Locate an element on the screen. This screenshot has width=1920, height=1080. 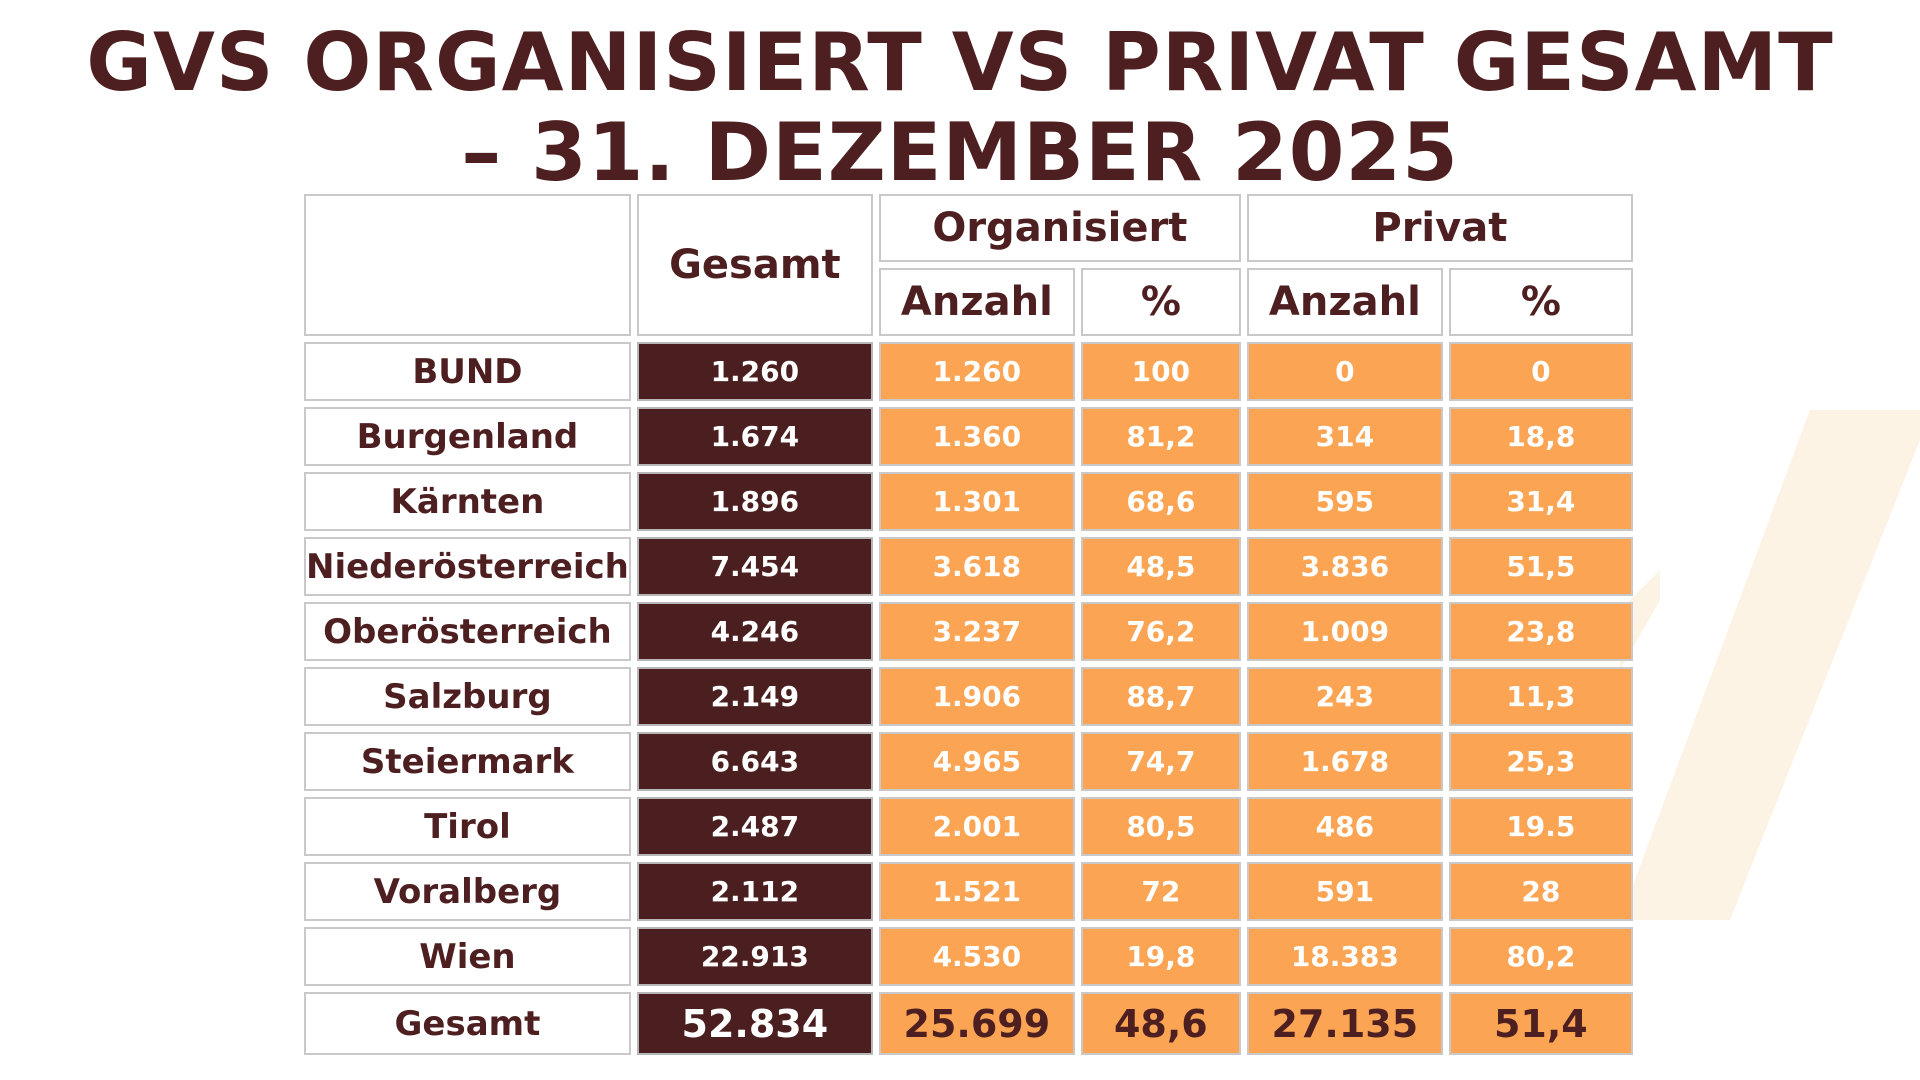
total-value: 22.913 is located at coordinates (754, 956).